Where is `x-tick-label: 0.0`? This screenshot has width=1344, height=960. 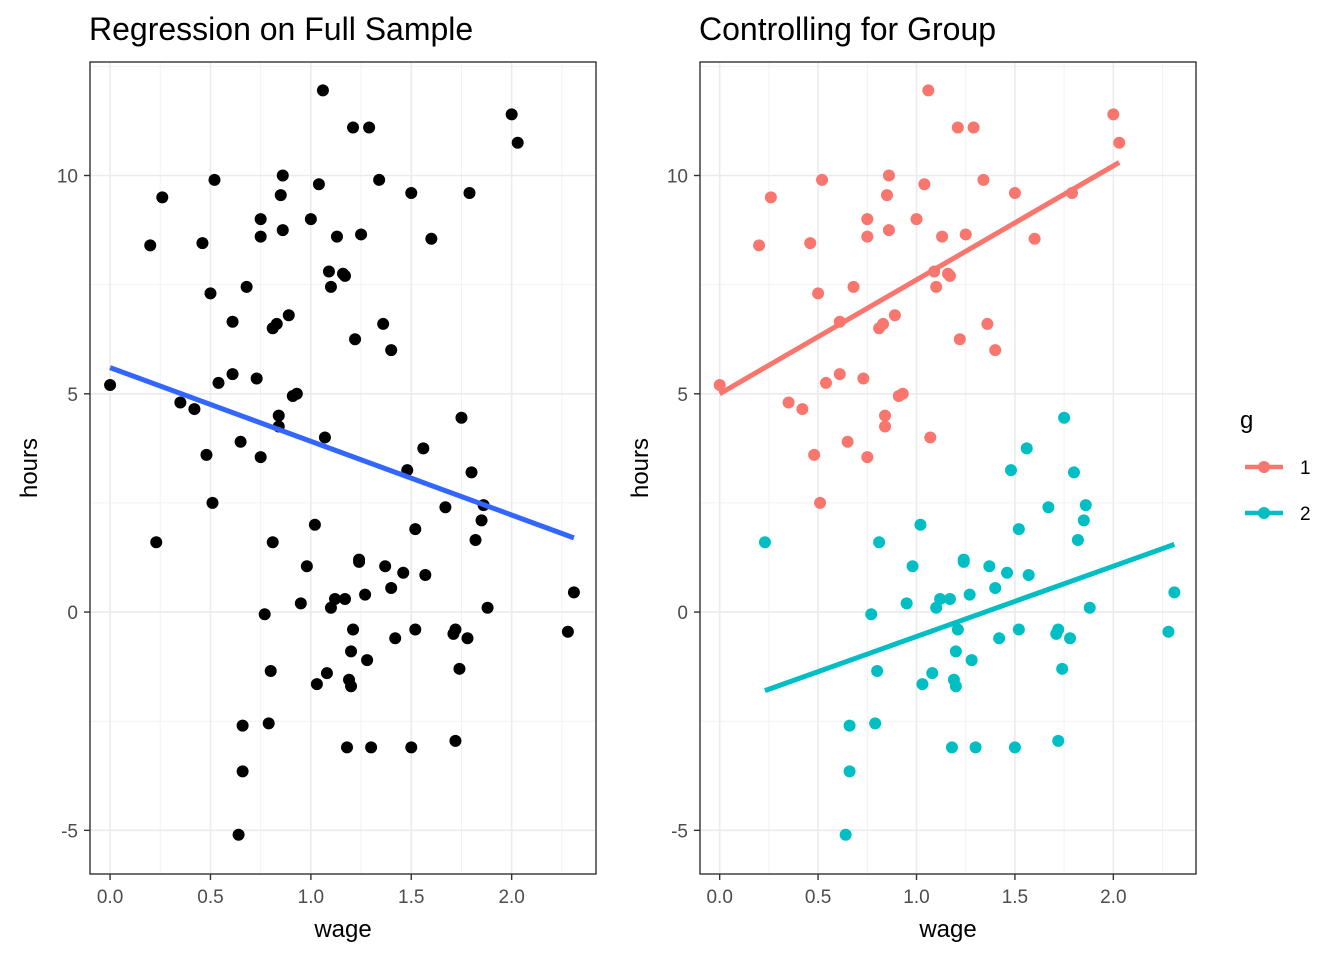
x-tick-label: 0.0 is located at coordinates (110, 897).